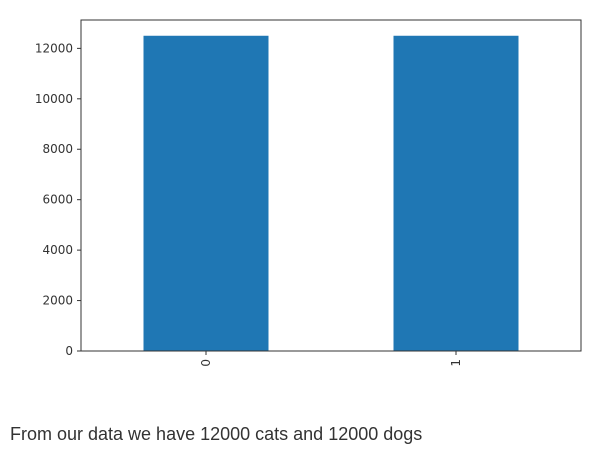 This screenshot has width=600, height=454. What do you see at coordinates (54, 99) in the screenshot?
I see `y-tick-label: 10000` at bounding box center [54, 99].